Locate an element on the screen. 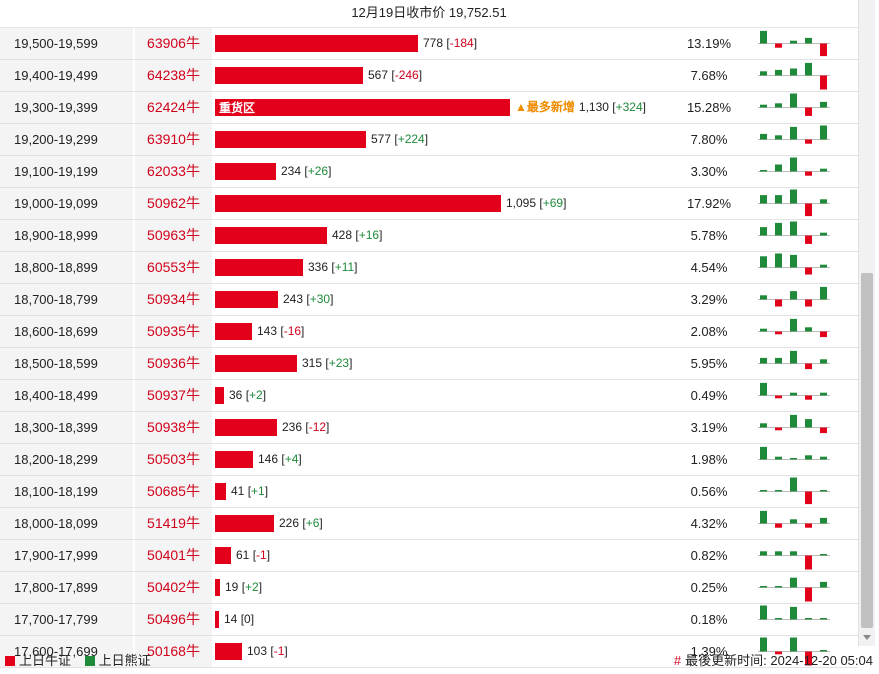 Image resolution: width=879 pixels, height=674 pixels. count-label: 567 [-246] is located at coordinates (395, 75).